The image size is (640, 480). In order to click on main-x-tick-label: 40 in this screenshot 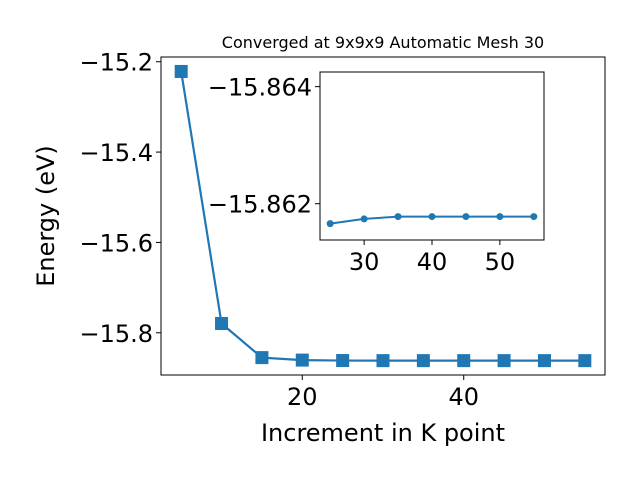, I will do `click(463, 397)`.